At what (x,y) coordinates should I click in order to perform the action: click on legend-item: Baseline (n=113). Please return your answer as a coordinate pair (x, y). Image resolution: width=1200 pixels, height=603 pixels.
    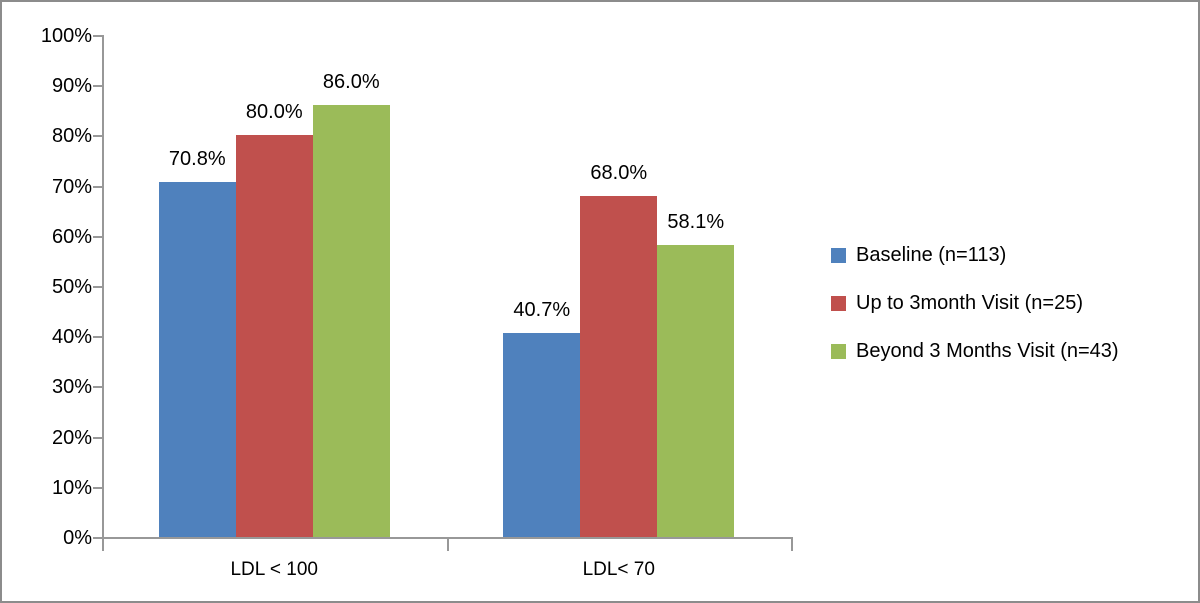
    Looking at the image, I should click on (975, 255).